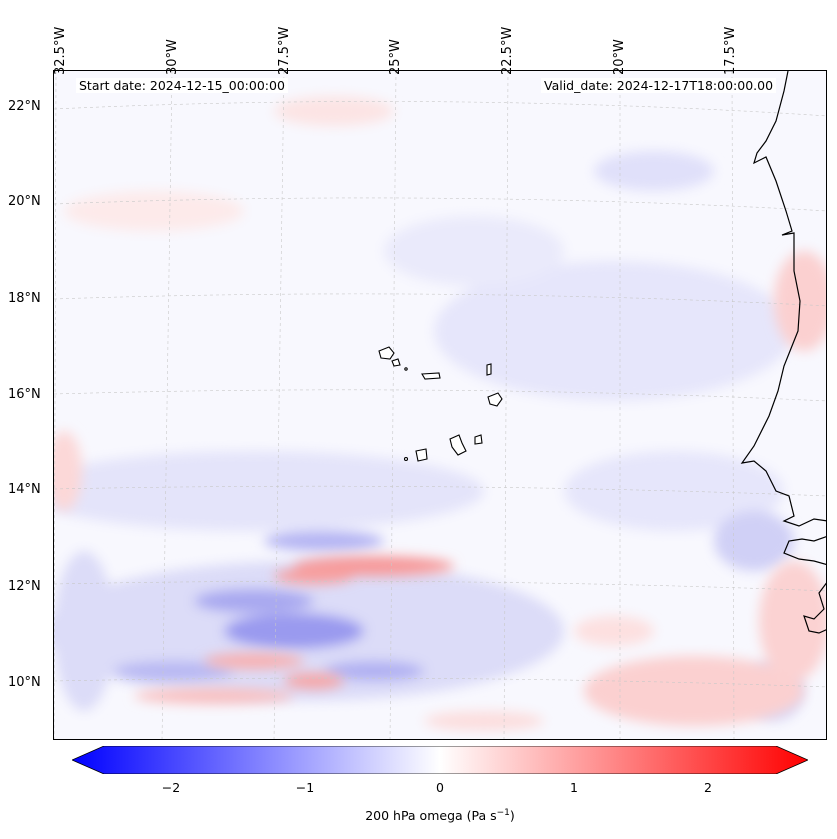 This screenshot has width=837, height=839. I want to click on colorbar-label: 200 hPa omega (Pa s−1), so click(418, 815).